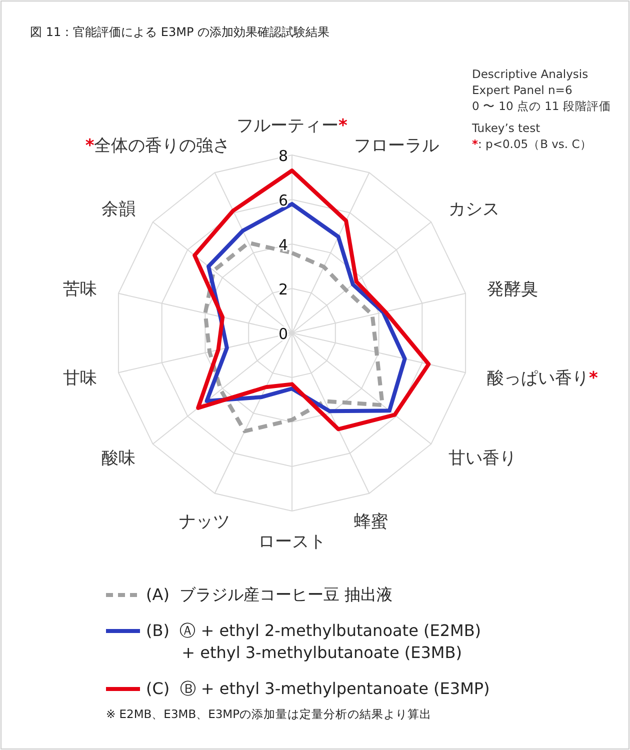  I want to click on y-tick-label: 4, so click(283, 245).